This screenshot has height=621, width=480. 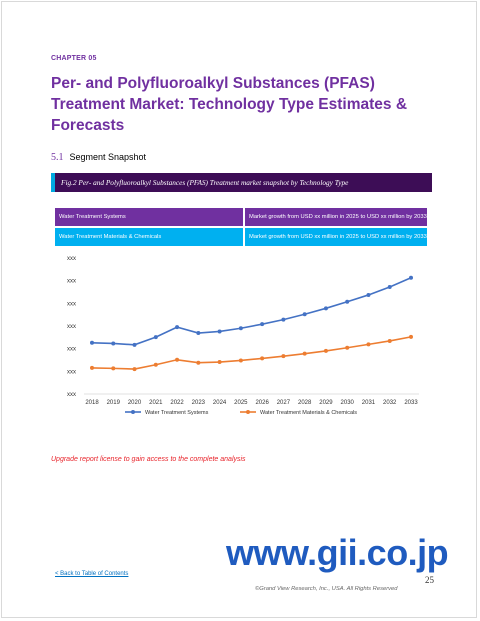 What do you see at coordinates (92, 574) in the screenshot?
I see `back-to-toc-link: < Back to Table of Contents` at bounding box center [92, 574].